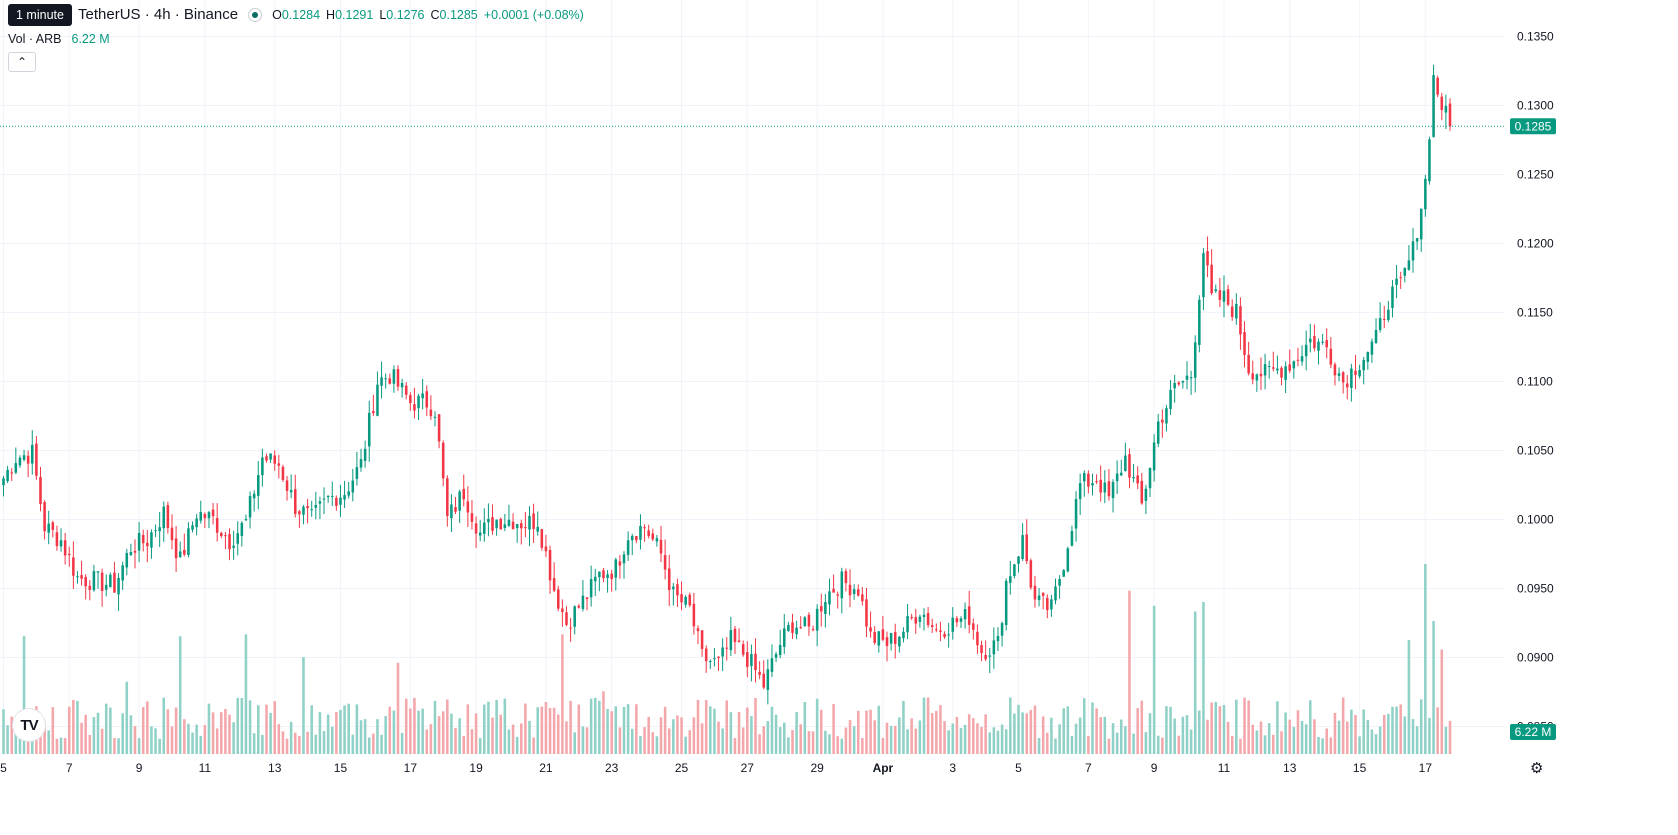 This screenshot has width=1678, height=835. What do you see at coordinates (35, 39) in the screenshot?
I see `volume-label: Vol · ARB` at bounding box center [35, 39].